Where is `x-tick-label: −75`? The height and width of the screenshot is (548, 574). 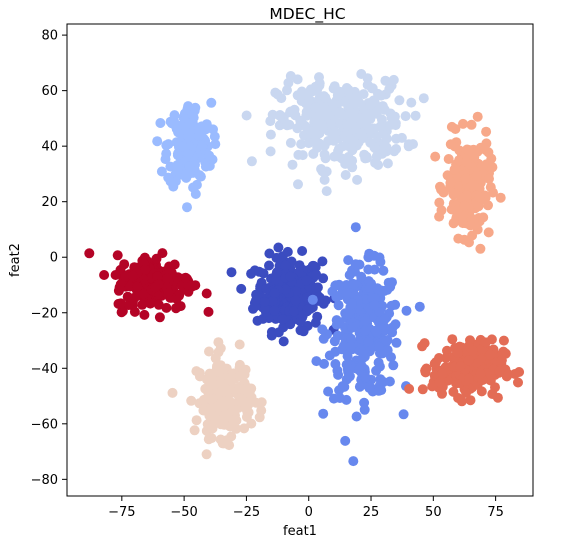
x-tick-label: −75 is located at coordinates (121, 512).